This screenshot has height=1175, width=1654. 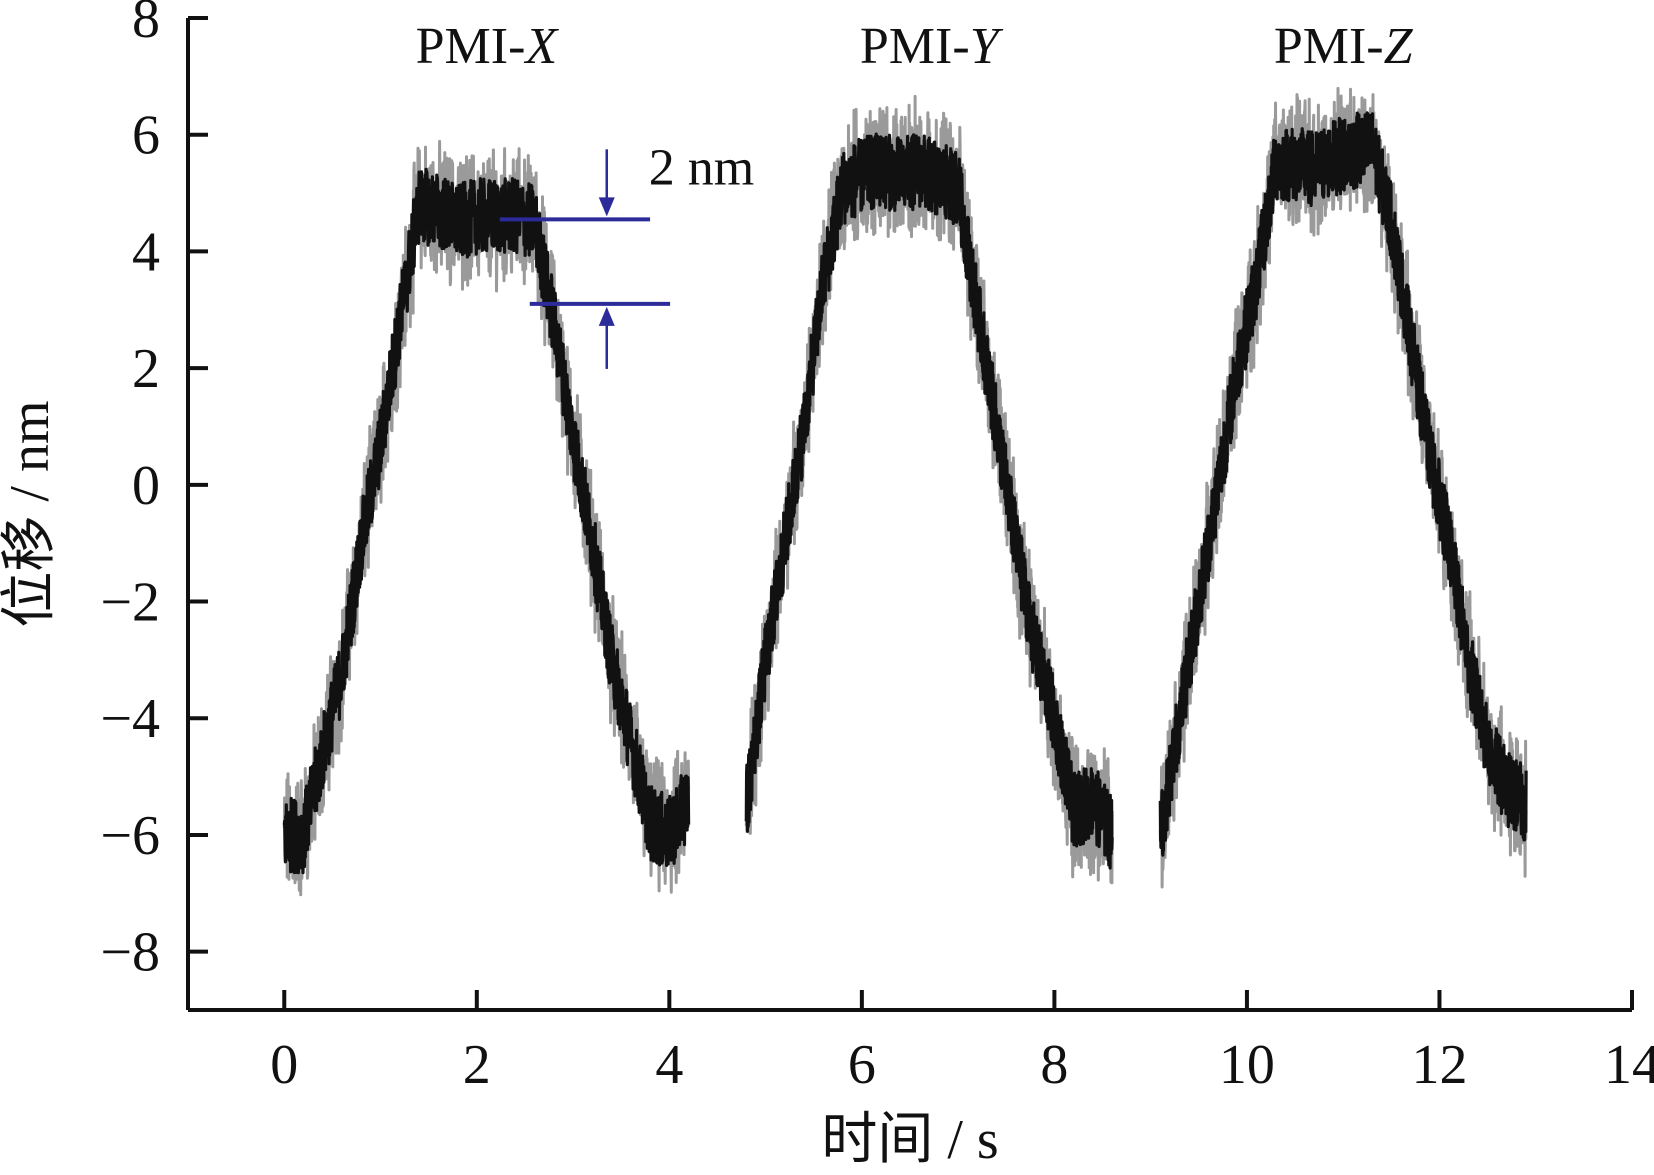 I want to click on x-tick-label: 2, so click(x=477, y=1065).